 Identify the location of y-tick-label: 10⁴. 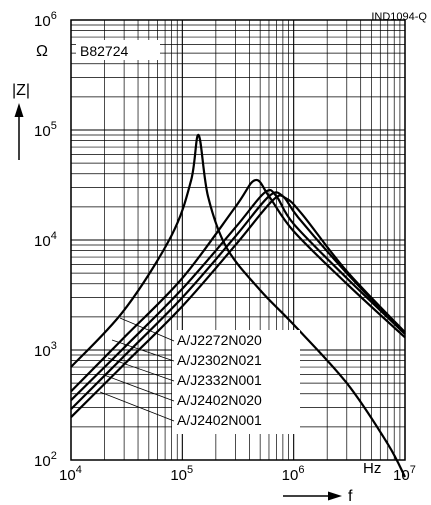
(45, 240).